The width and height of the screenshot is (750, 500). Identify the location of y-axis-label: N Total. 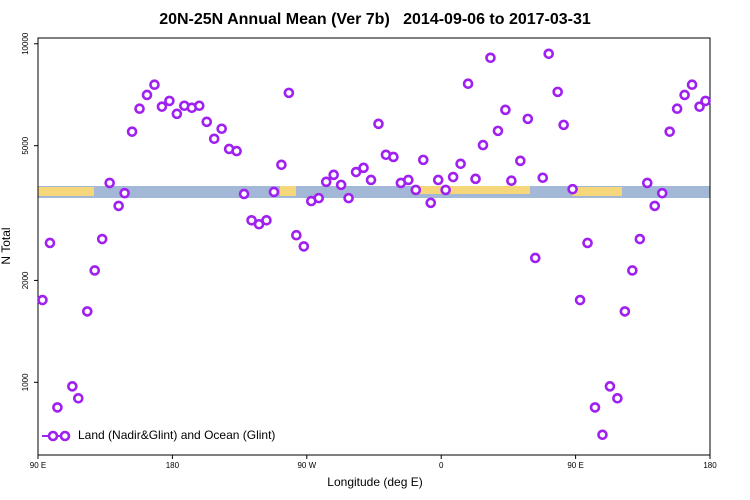
(6, 245).